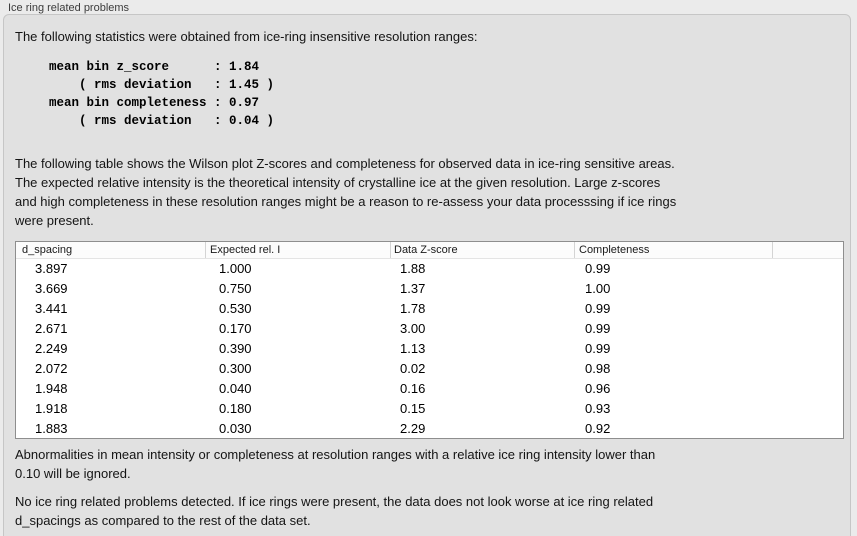  What do you see at coordinates (413, 348) in the screenshot?
I see `table-cell: 1.13` at bounding box center [413, 348].